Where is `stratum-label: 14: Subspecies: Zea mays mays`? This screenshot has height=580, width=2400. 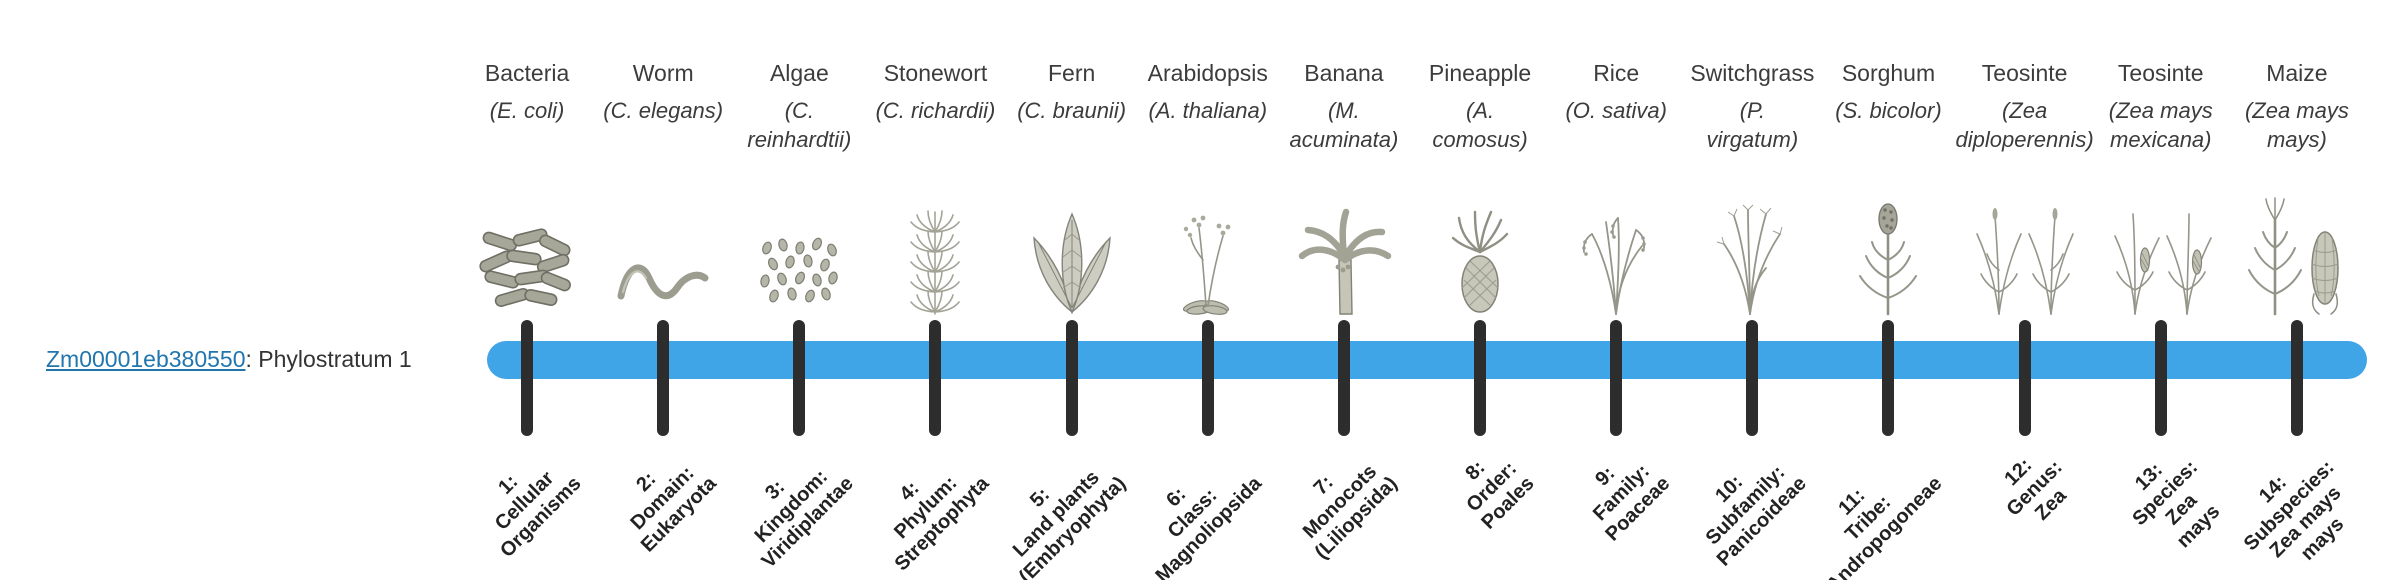 stratum-label: 14: Subspecies: Zea mays mays is located at coordinates (2294, 510).